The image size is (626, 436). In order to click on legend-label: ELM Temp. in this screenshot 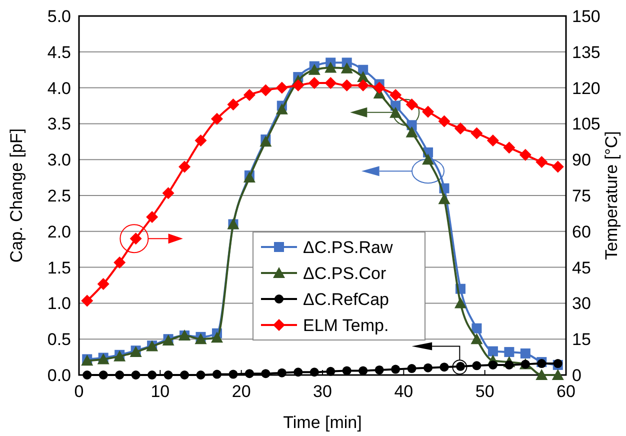, I will do `click(346, 325)`.